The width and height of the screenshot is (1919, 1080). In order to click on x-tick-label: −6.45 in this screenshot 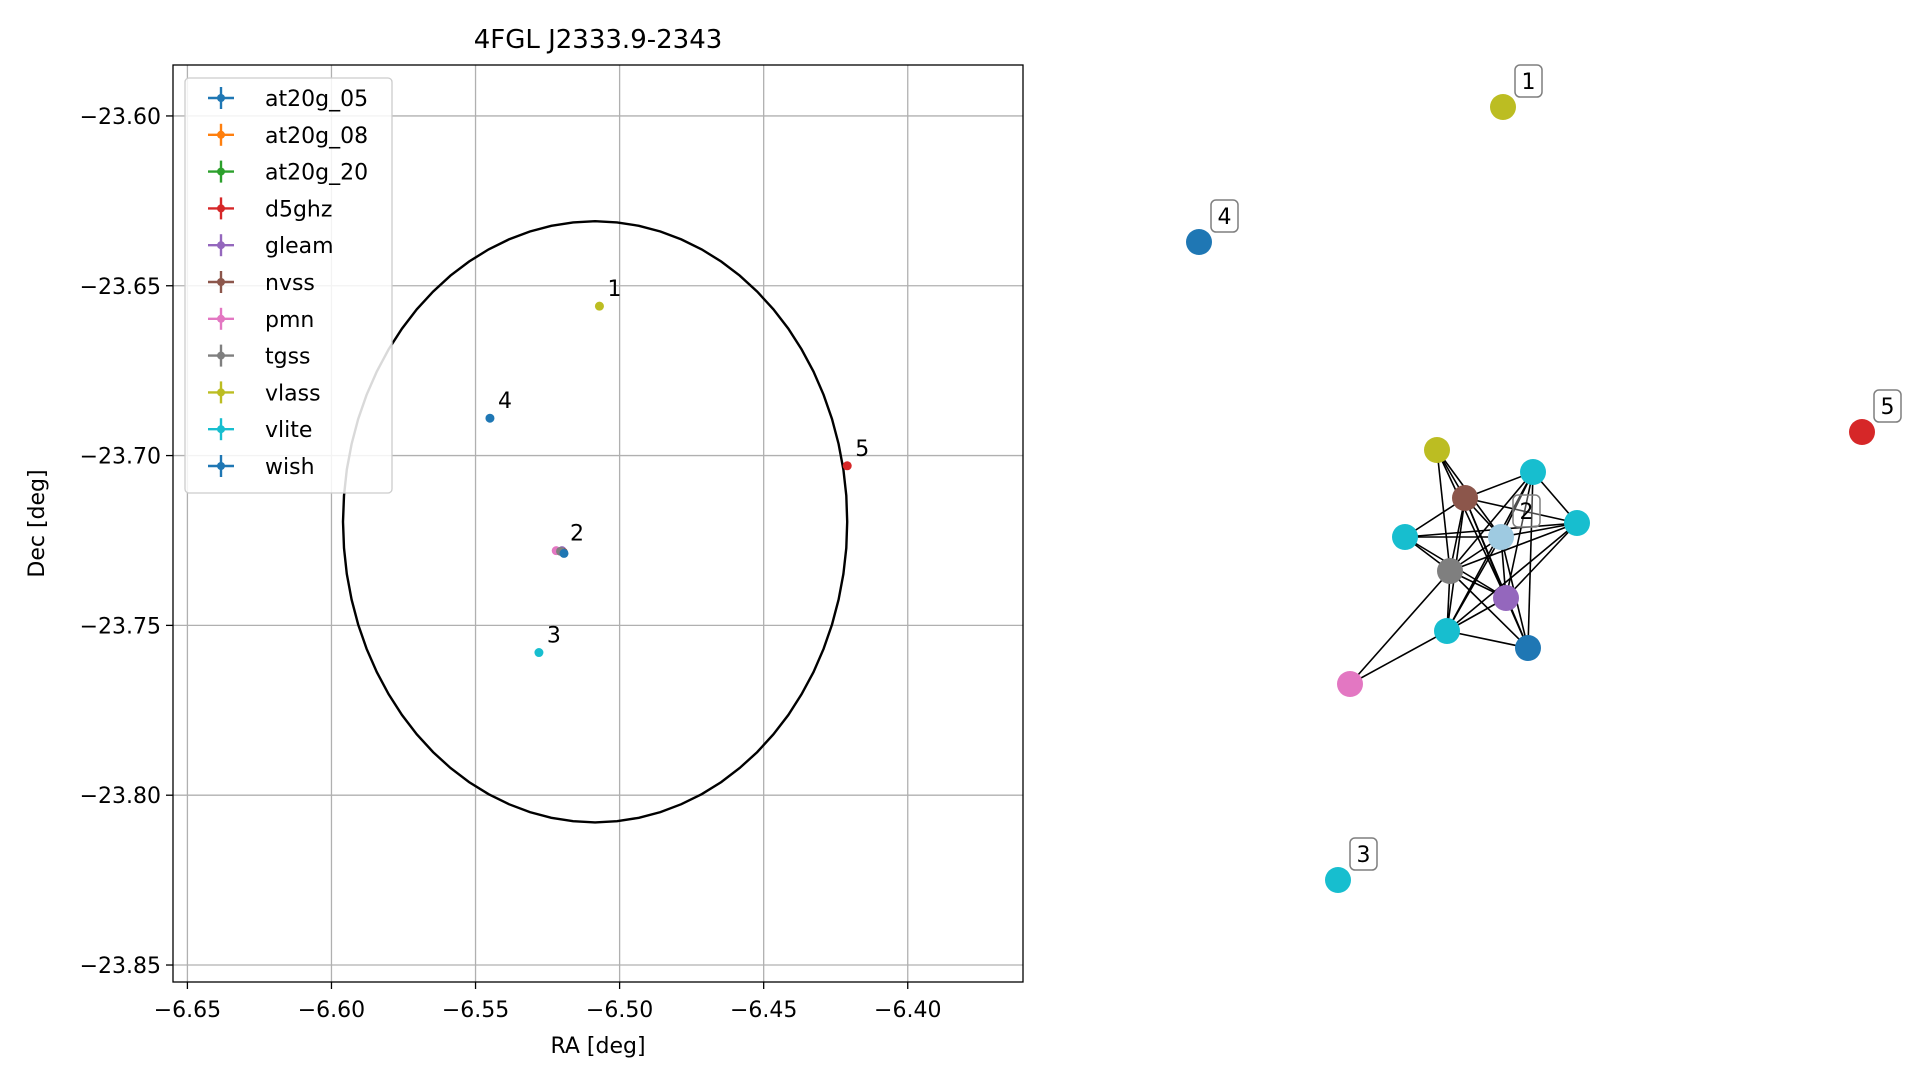, I will do `click(763, 1010)`.